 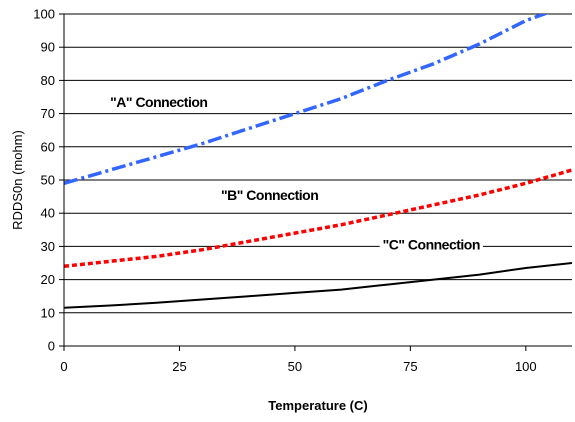 I want to click on y-tick-label: 80, so click(x=48, y=80).